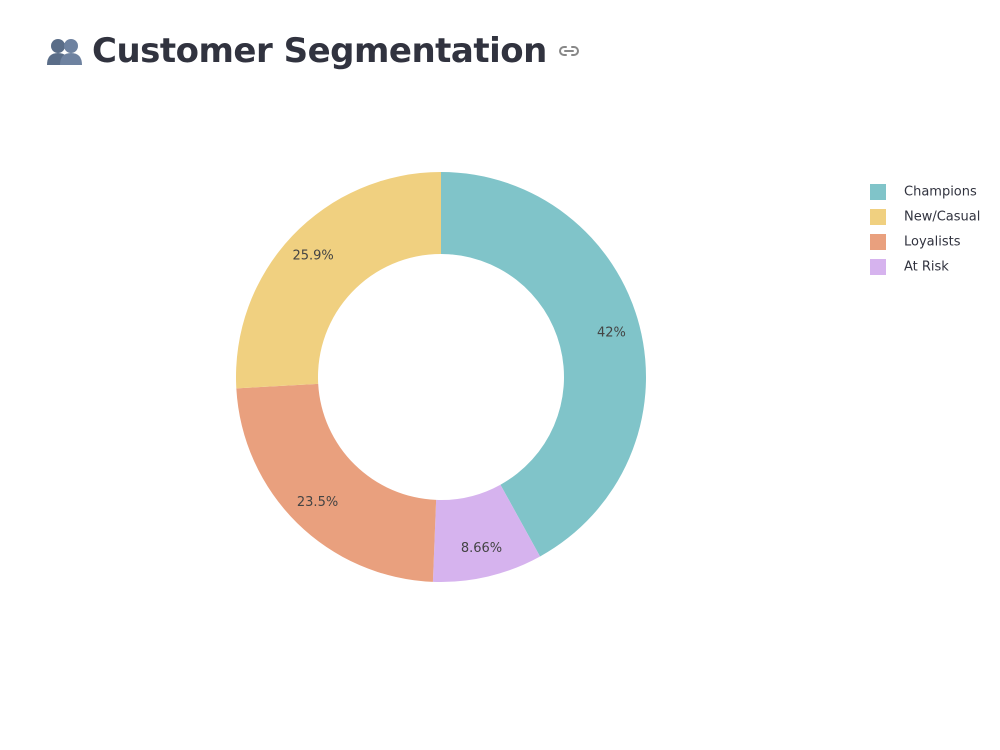 This screenshot has height=750, width=1000. What do you see at coordinates (312, 256) in the screenshot?
I see `slice-label-new-casual: 25.9%` at bounding box center [312, 256].